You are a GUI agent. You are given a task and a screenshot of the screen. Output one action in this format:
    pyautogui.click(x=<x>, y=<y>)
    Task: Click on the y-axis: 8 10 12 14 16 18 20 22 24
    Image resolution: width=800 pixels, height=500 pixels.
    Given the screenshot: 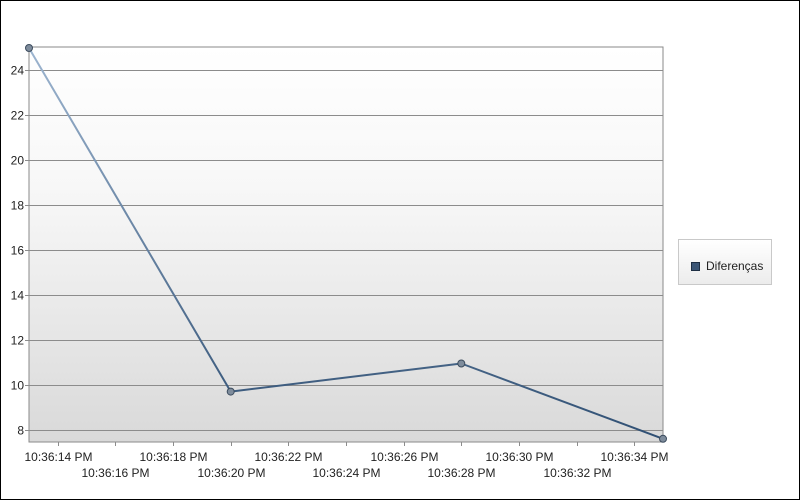 What is the action you would take?
    pyautogui.click(x=20, y=251)
    